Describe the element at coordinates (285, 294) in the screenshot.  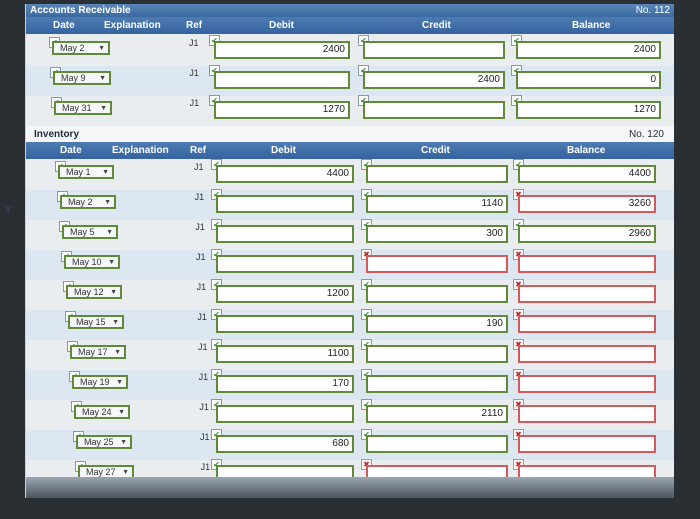
I see `inv-debit-input: 1200` at that location.